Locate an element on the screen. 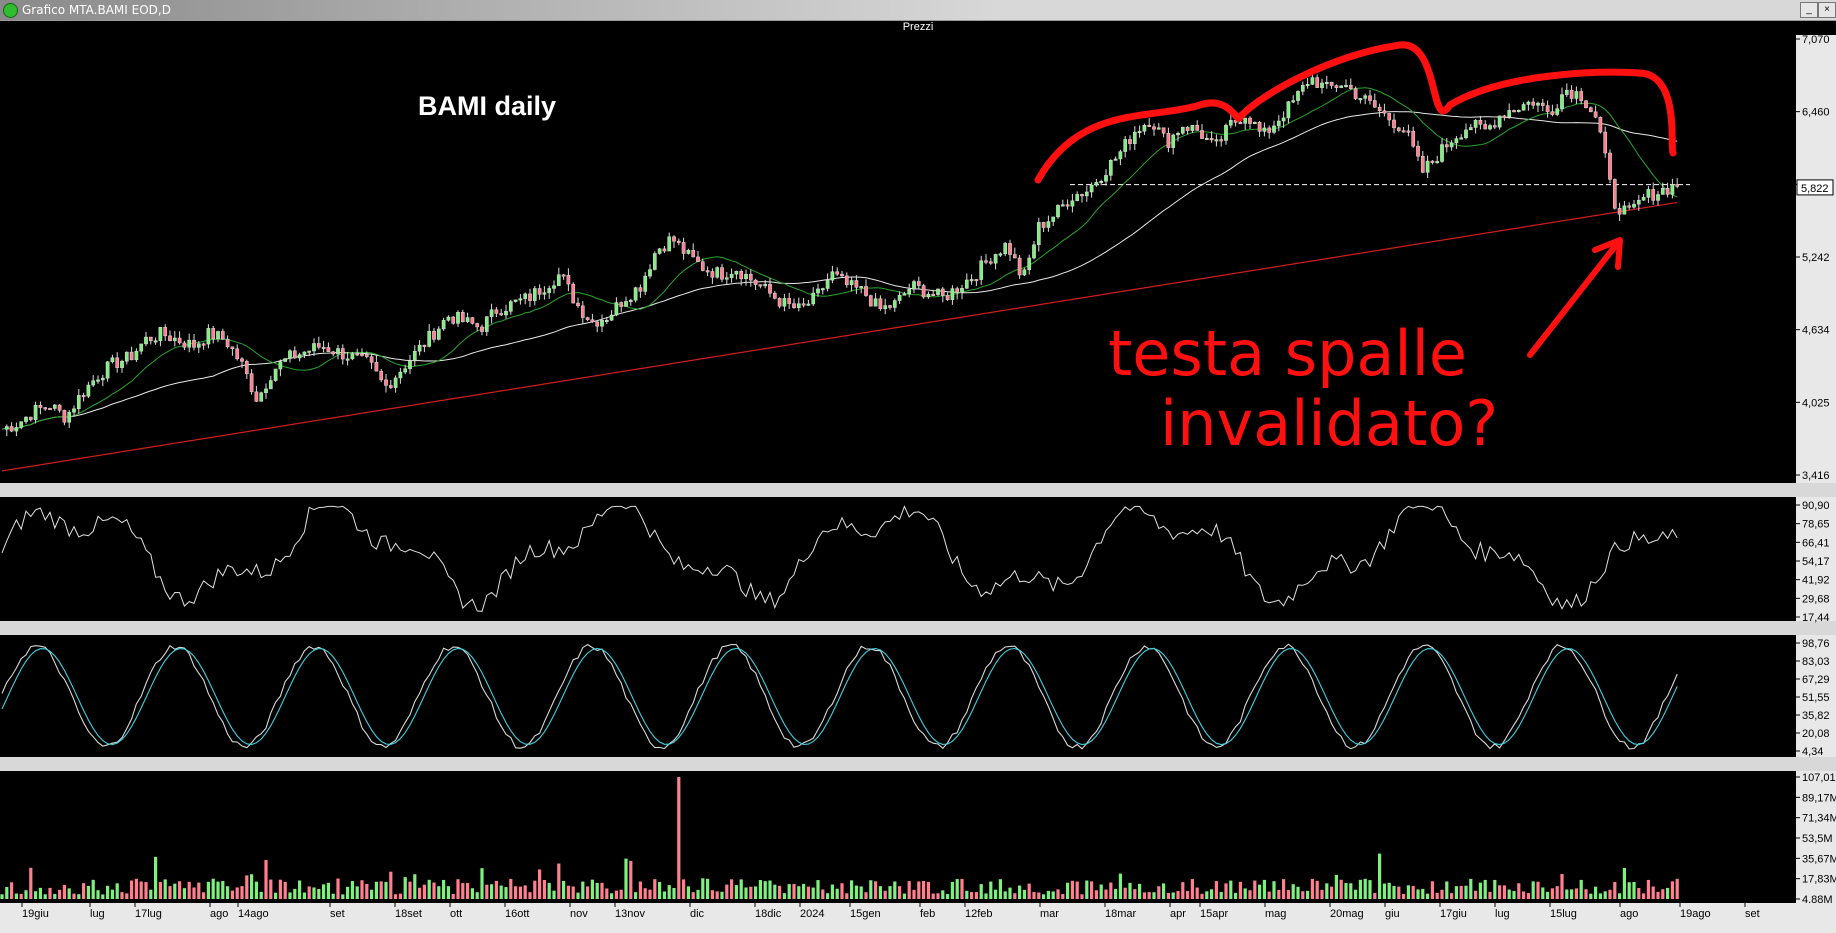 This screenshot has width=1836, height=933. ytick-label: 89,17M is located at coordinates (1819, 798).